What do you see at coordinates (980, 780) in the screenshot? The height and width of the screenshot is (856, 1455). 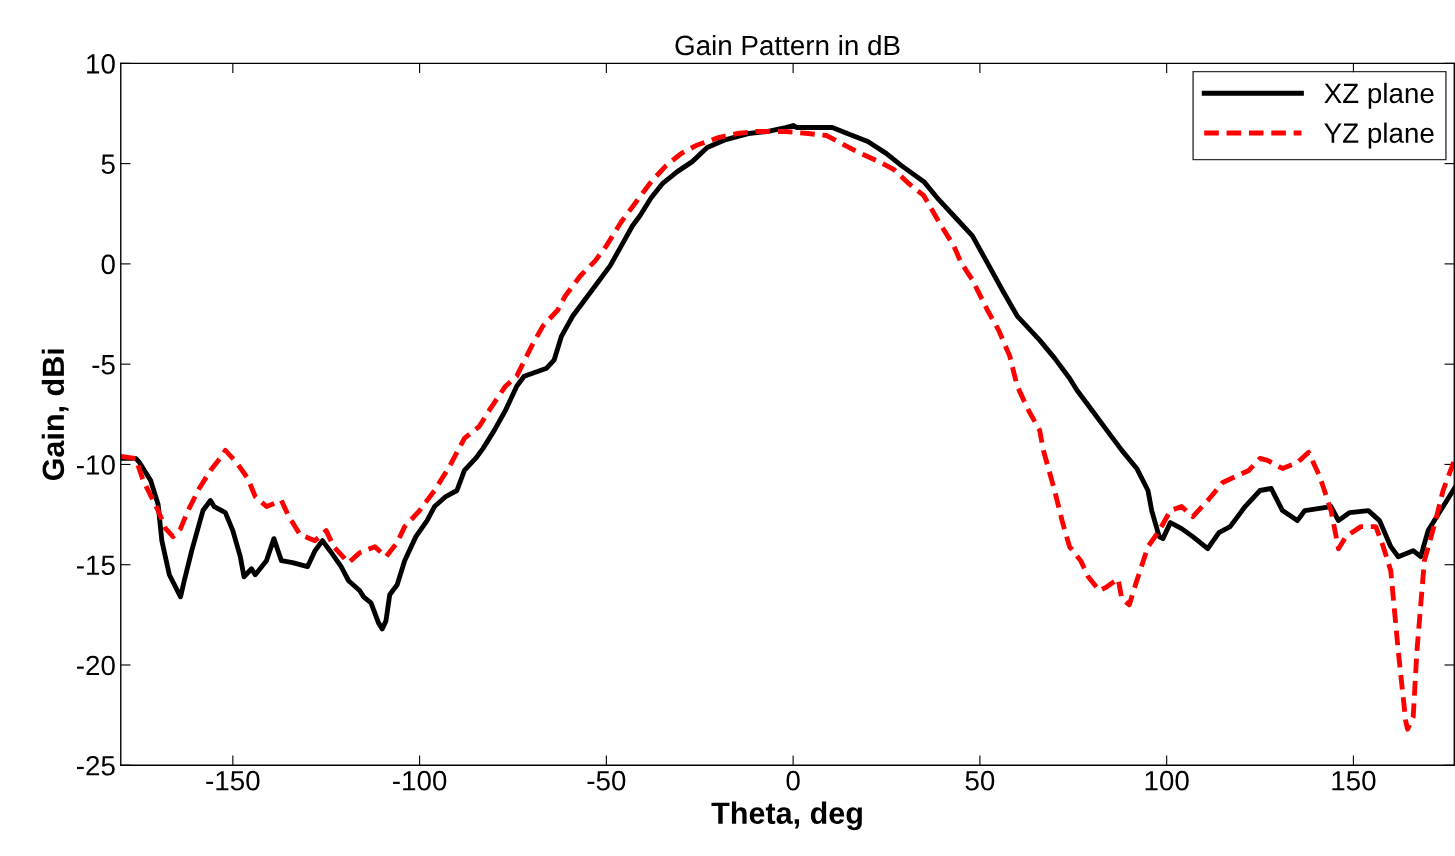 I see `x-tick-label: 50` at bounding box center [980, 780].